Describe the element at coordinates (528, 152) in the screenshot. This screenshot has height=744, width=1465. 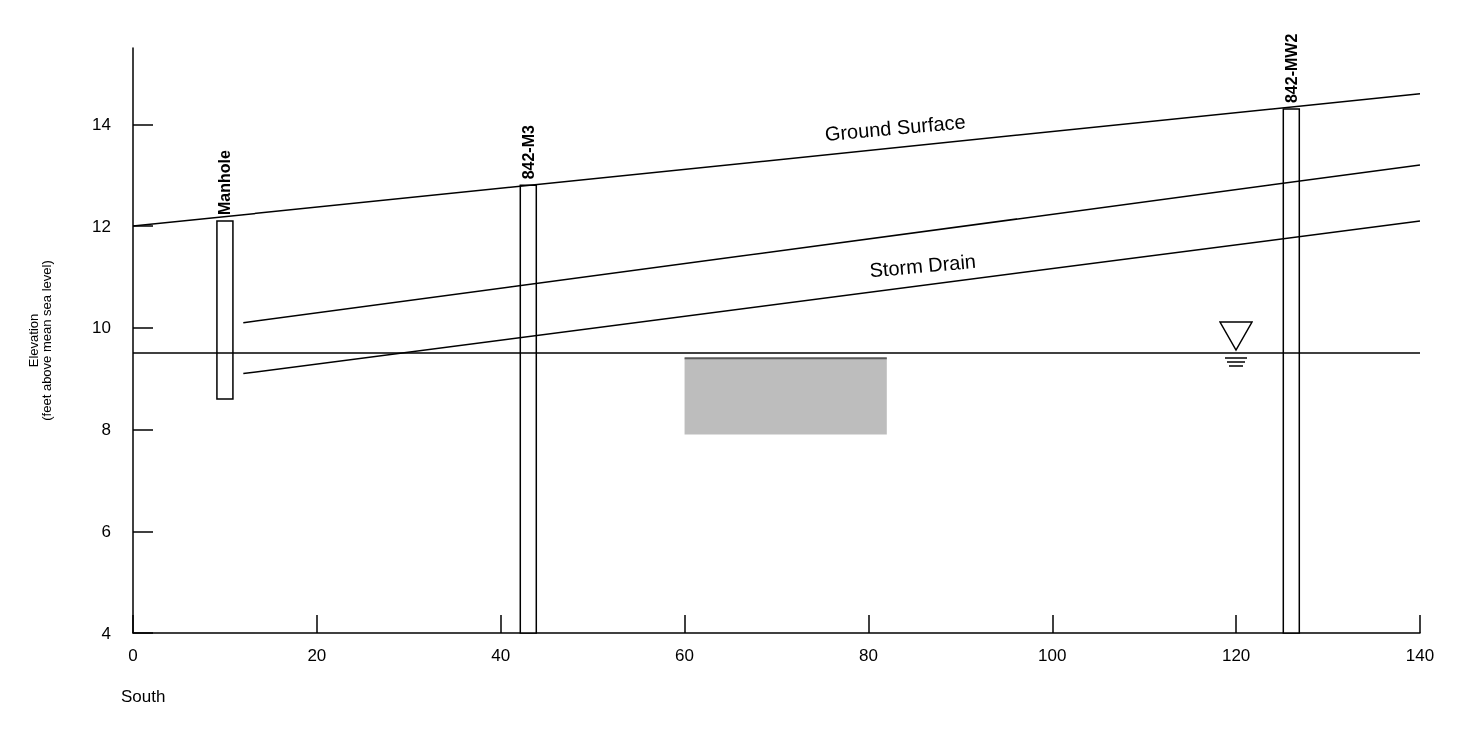
I see `annotation: 842-M3` at that location.